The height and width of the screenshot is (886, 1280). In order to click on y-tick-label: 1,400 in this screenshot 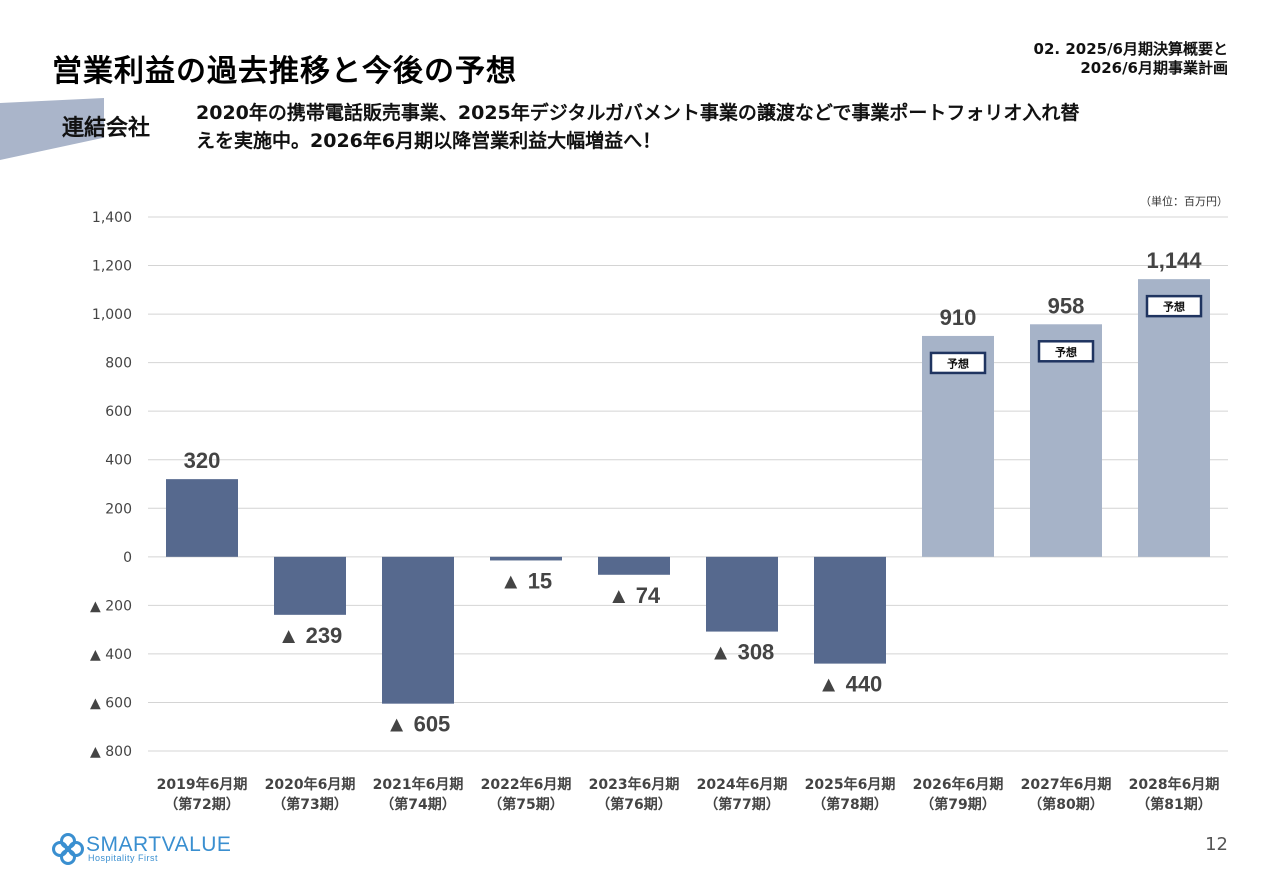, I will do `click(112, 218)`.